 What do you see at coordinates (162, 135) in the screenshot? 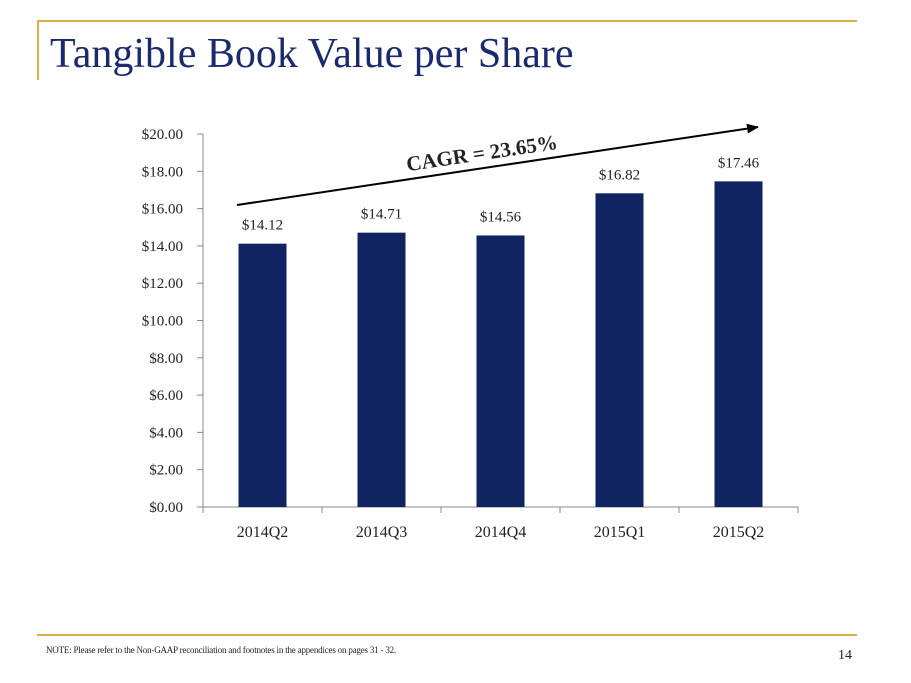
I see `y-tick-label: $20.00` at bounding box center [162, 135].